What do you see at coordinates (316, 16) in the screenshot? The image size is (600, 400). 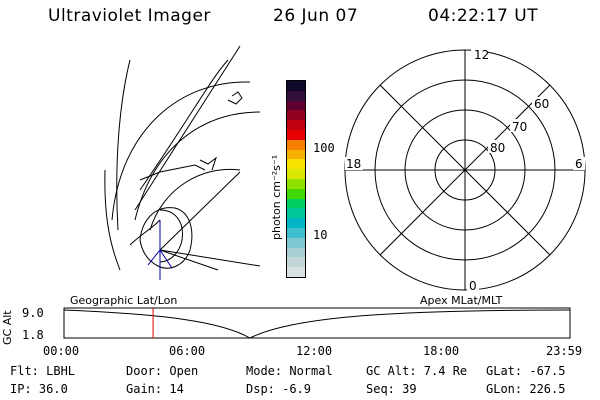 I see `date-label: 26 Jun 07` at bounding box center [316, 16].